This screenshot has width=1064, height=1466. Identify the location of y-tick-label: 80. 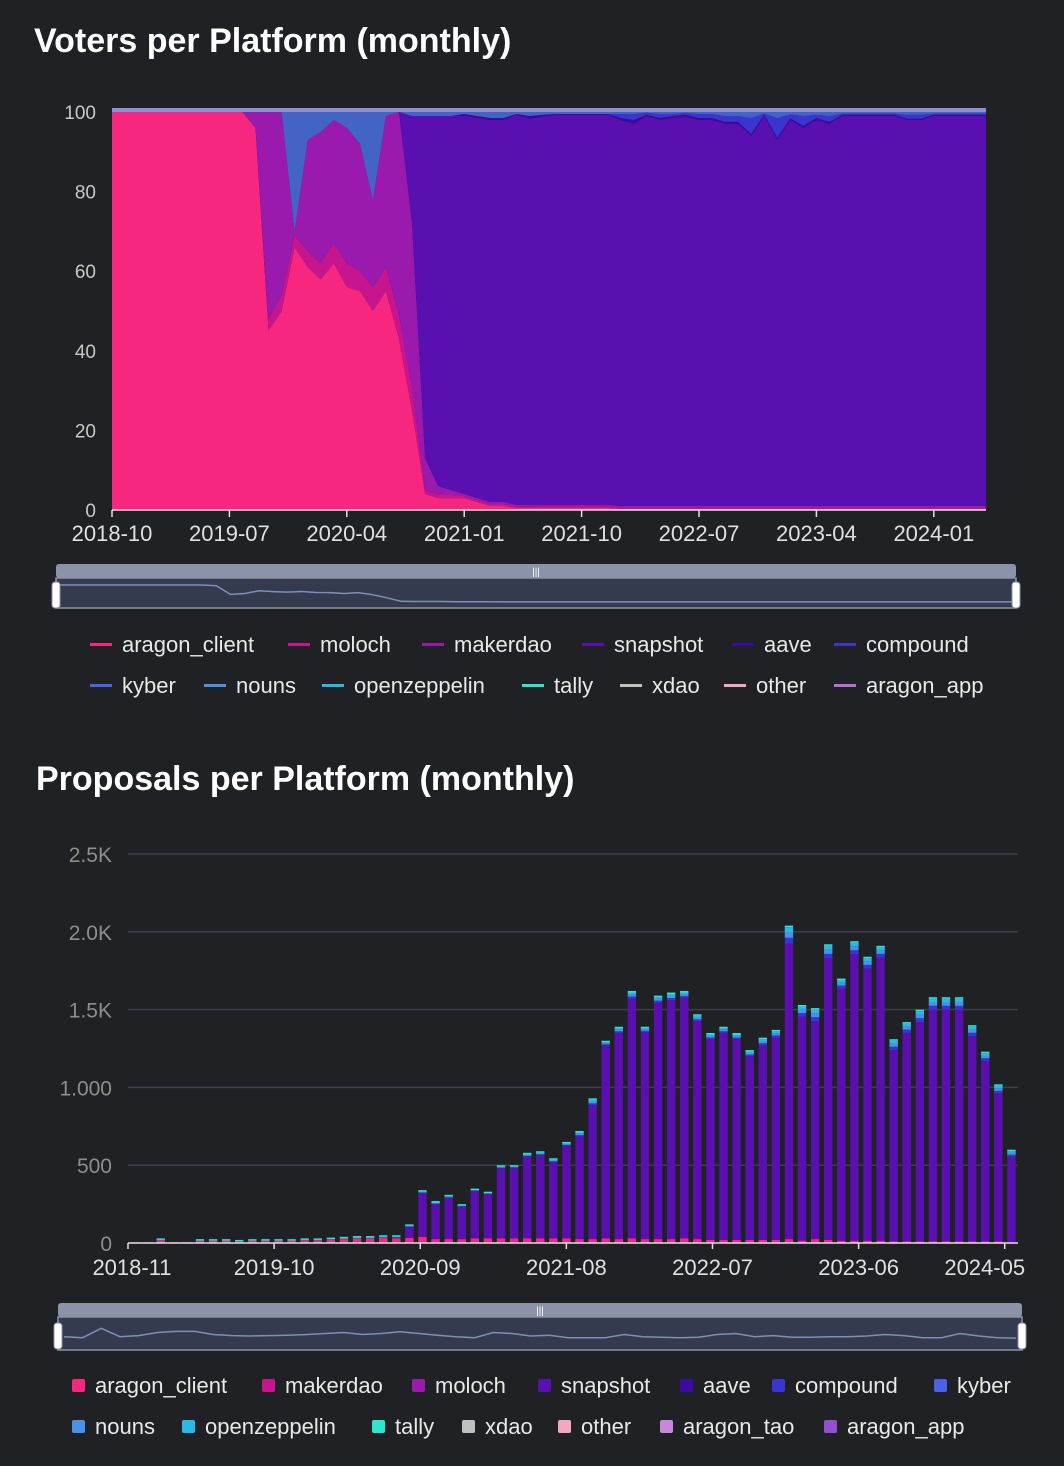
(85, 193).